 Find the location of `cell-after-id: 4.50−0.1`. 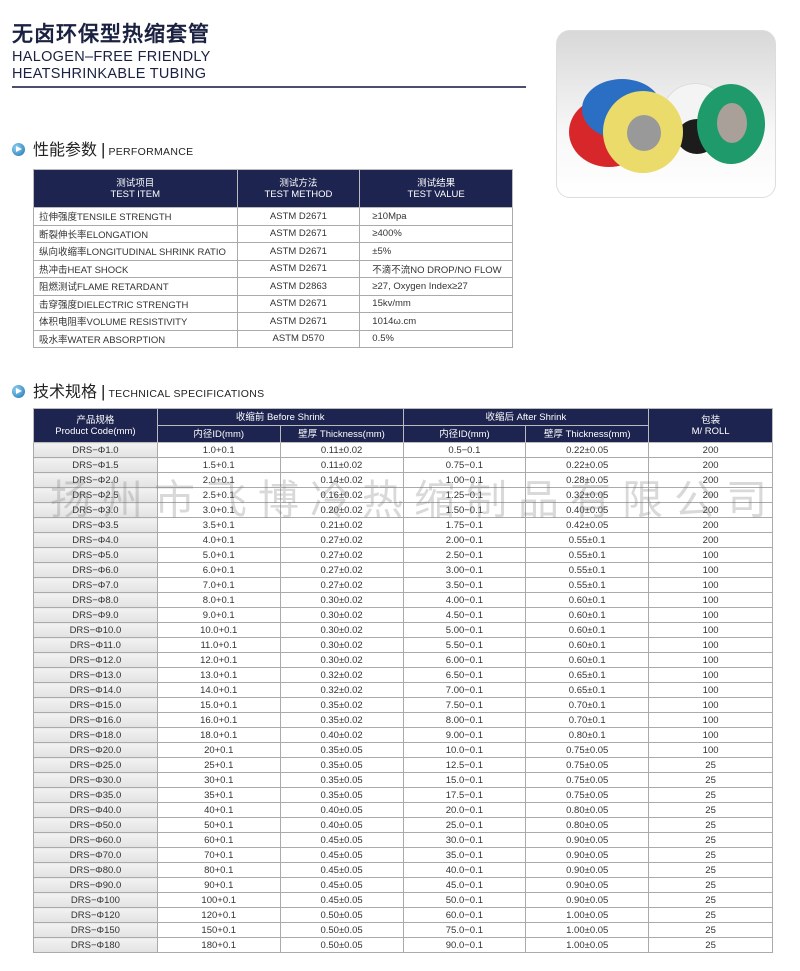

cell-after-id: 4.50−0.1 is located at coordinates (464, 615).